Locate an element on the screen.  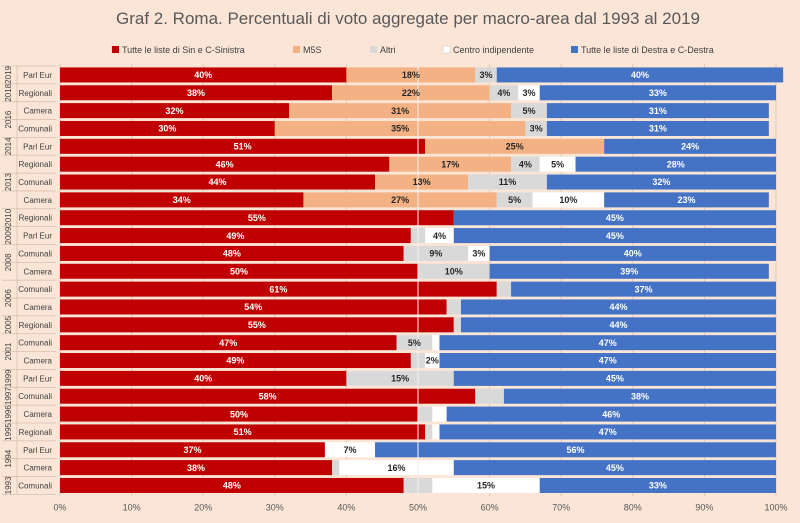
year-label: 2006 is located at coordinates (8, 298).